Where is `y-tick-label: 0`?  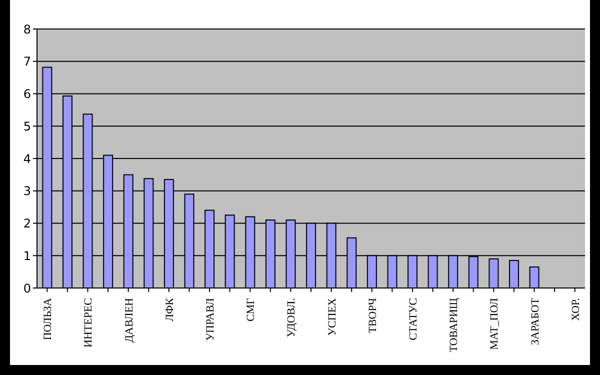 y-tick-label: 0 is located at coordinates (27, 288).